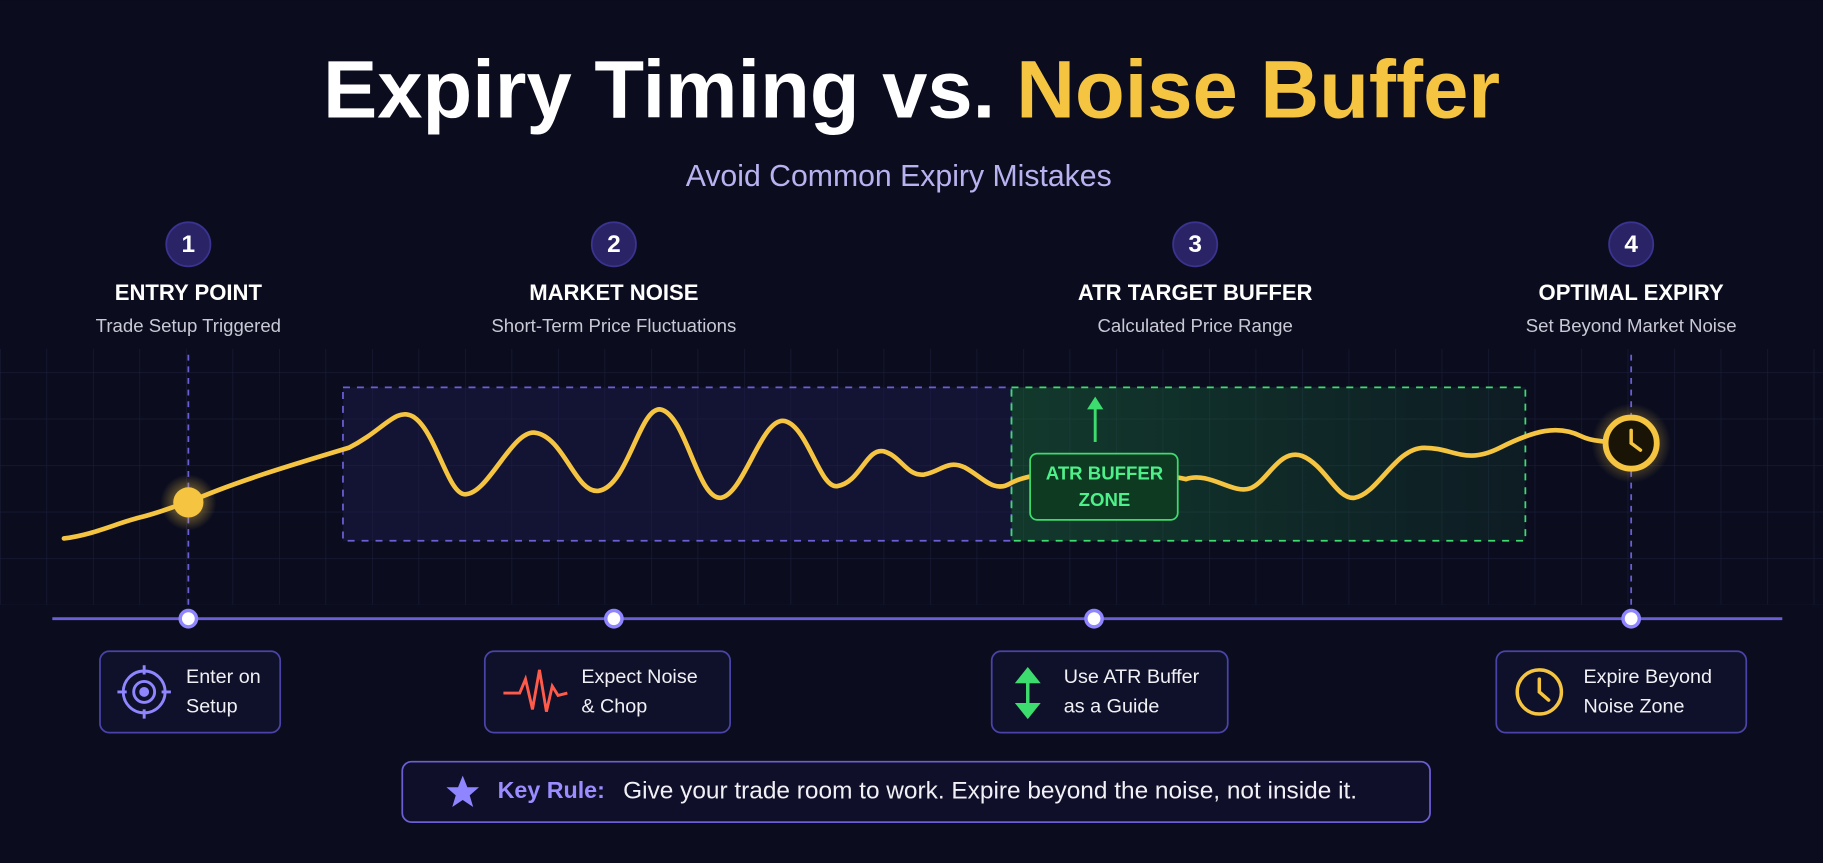 Image resolution: width=1823 pixels, height=863 pixels. I want to click on entry-dot, so click(188, 502).